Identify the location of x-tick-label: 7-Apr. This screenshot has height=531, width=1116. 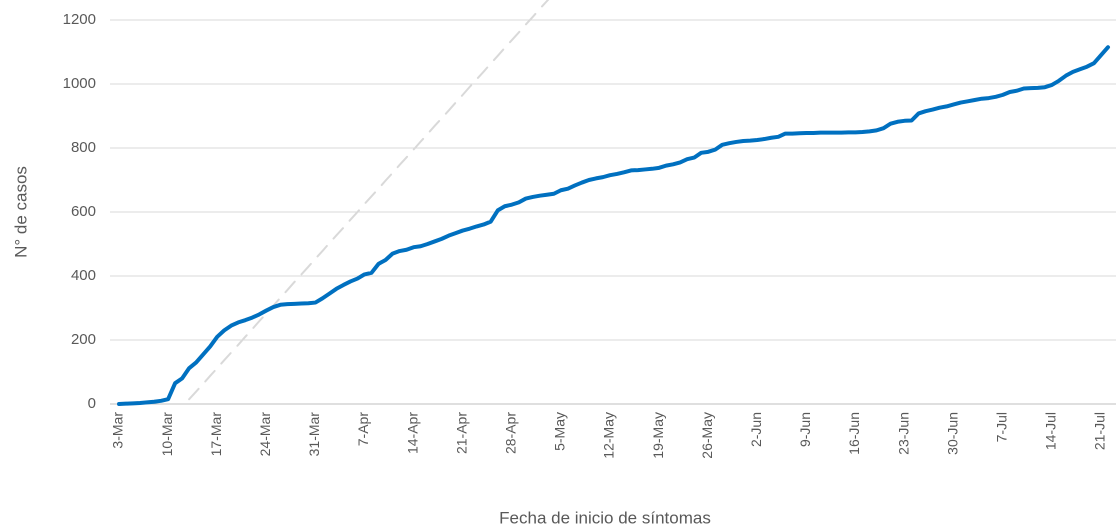
(363, 429).